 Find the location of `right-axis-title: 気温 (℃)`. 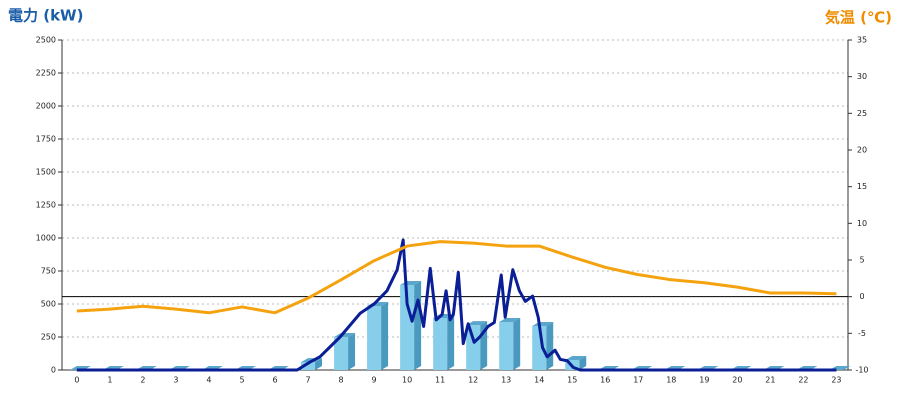

right-axis-title: 気温 (℃) is located at coordinates (858, 18).